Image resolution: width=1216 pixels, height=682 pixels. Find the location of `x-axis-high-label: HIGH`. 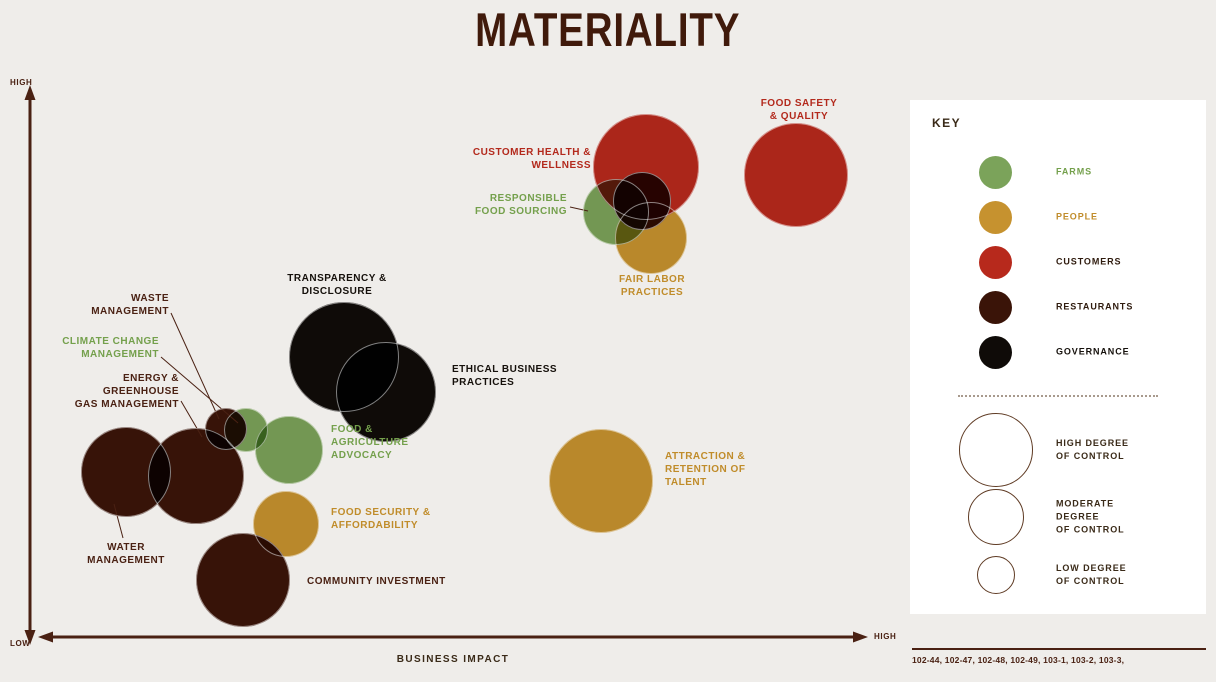

x-axis-high-label: HIGH is located at coordinates (885, 636).